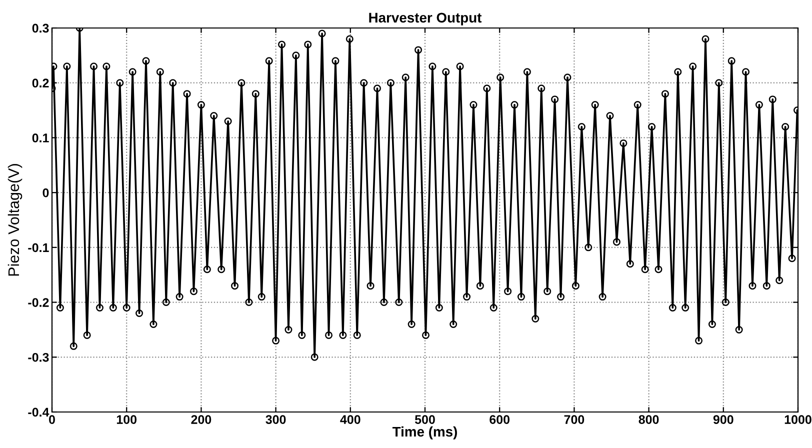 The width and height of the screenshot is (812, 448). What do you see at coordinates (40, 28) in the screenshot?
I see `y-tick-label: 0.3` at bounding box center [40, 28].